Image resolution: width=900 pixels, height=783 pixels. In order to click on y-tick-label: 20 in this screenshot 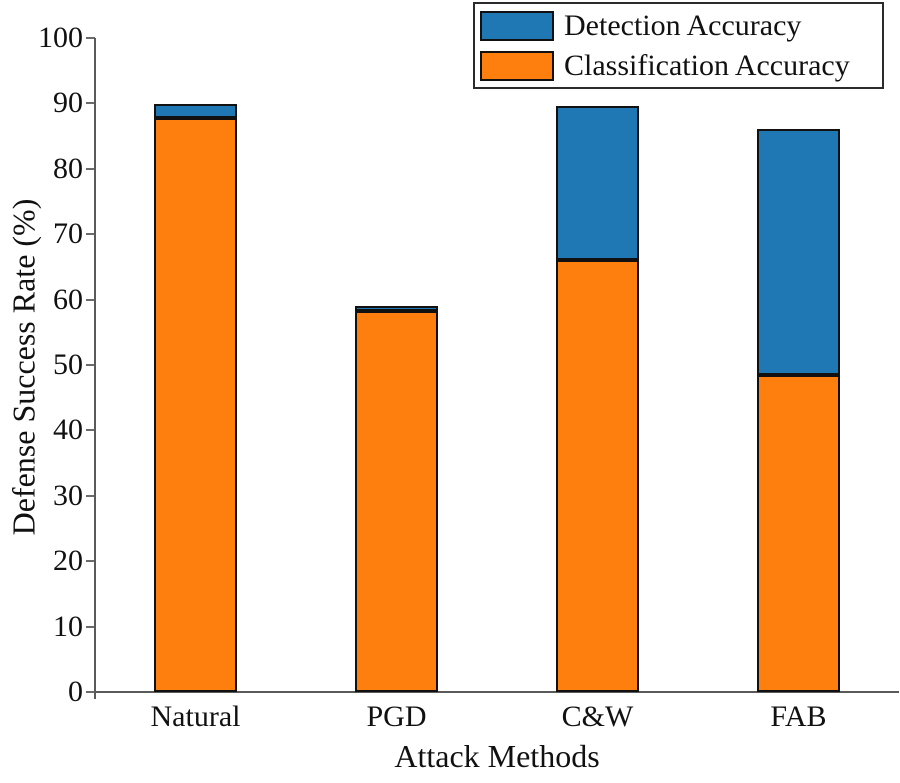, I will do `click(68, 561)`.